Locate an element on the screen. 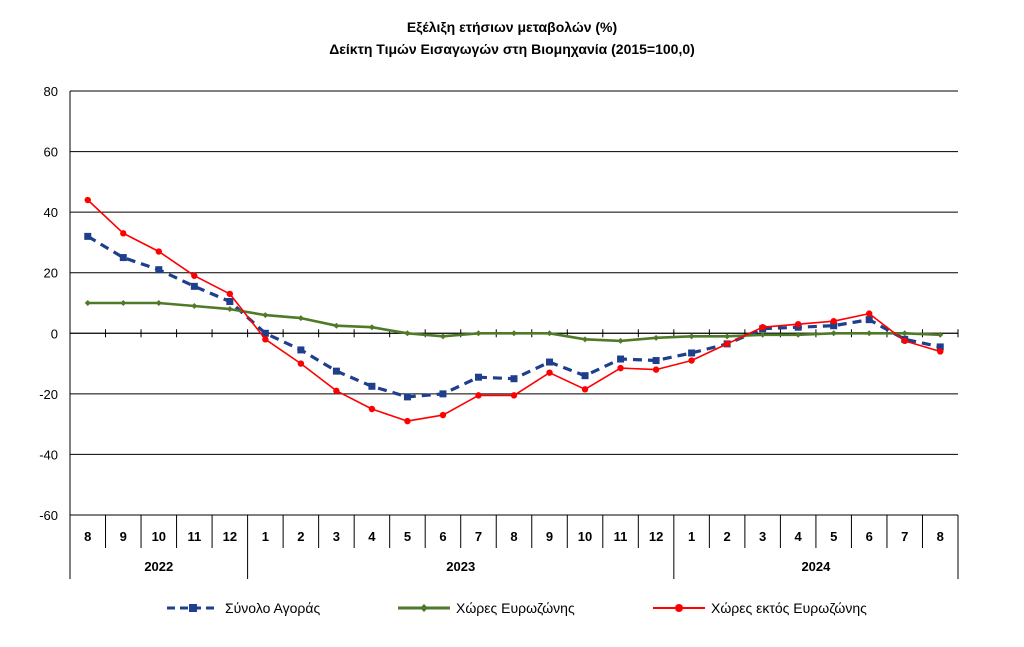 This screenshot has width=1024, height=647. legend-item-non-eurozone: Χώρες εκτός Ευρωζώνης is located at coordinates (760, 608).